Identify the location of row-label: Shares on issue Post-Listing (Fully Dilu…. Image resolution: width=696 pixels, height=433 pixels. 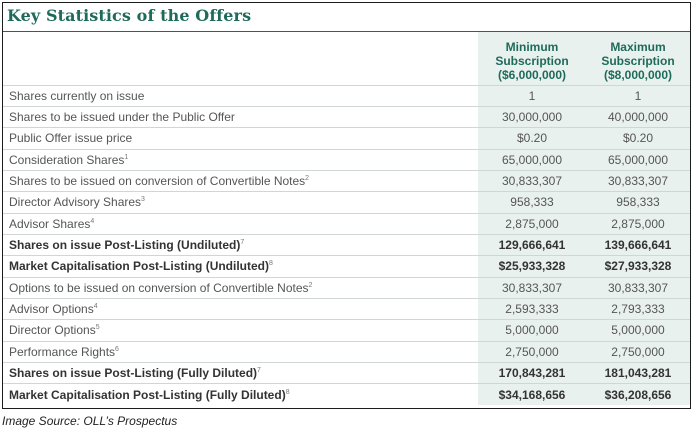
(240, 372).